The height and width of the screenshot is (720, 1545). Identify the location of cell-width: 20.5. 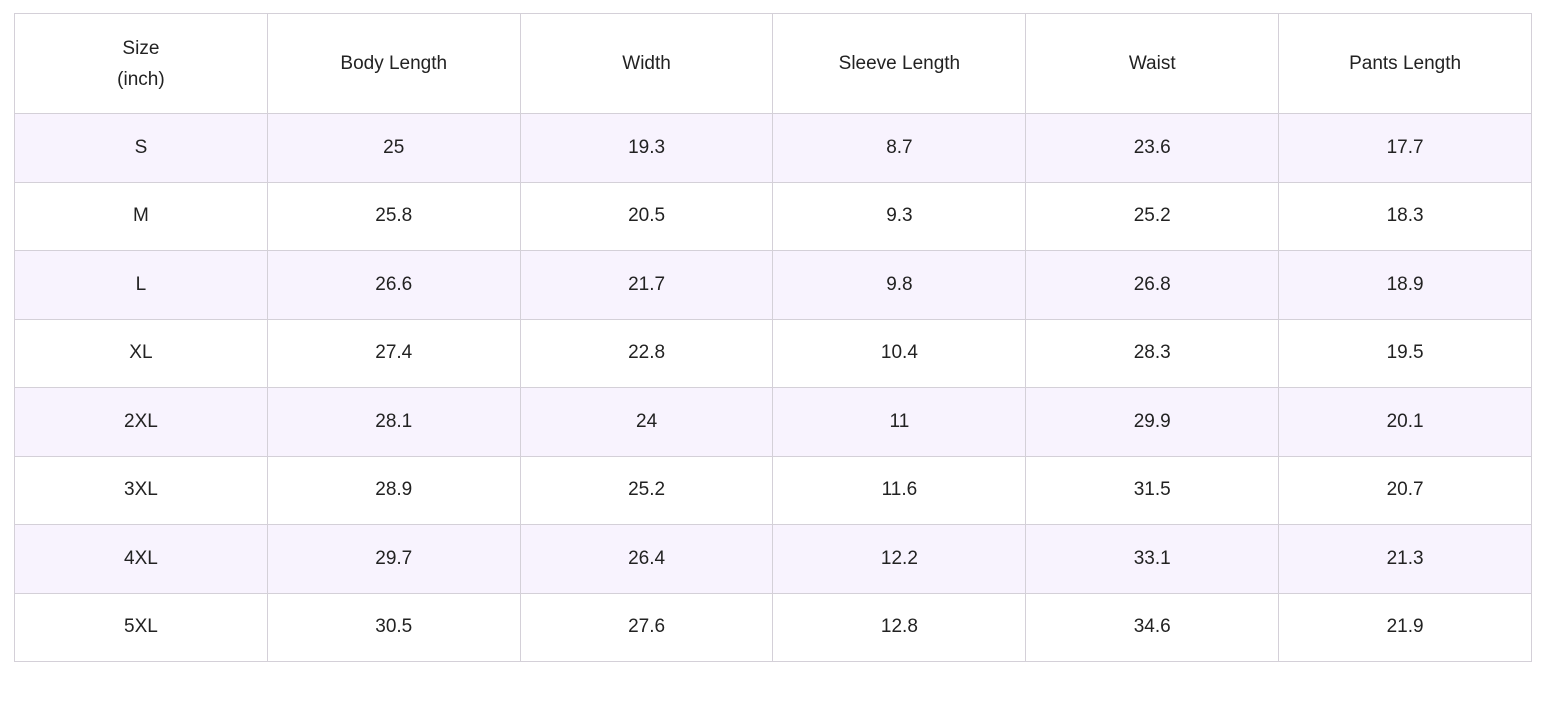
(646, 216).